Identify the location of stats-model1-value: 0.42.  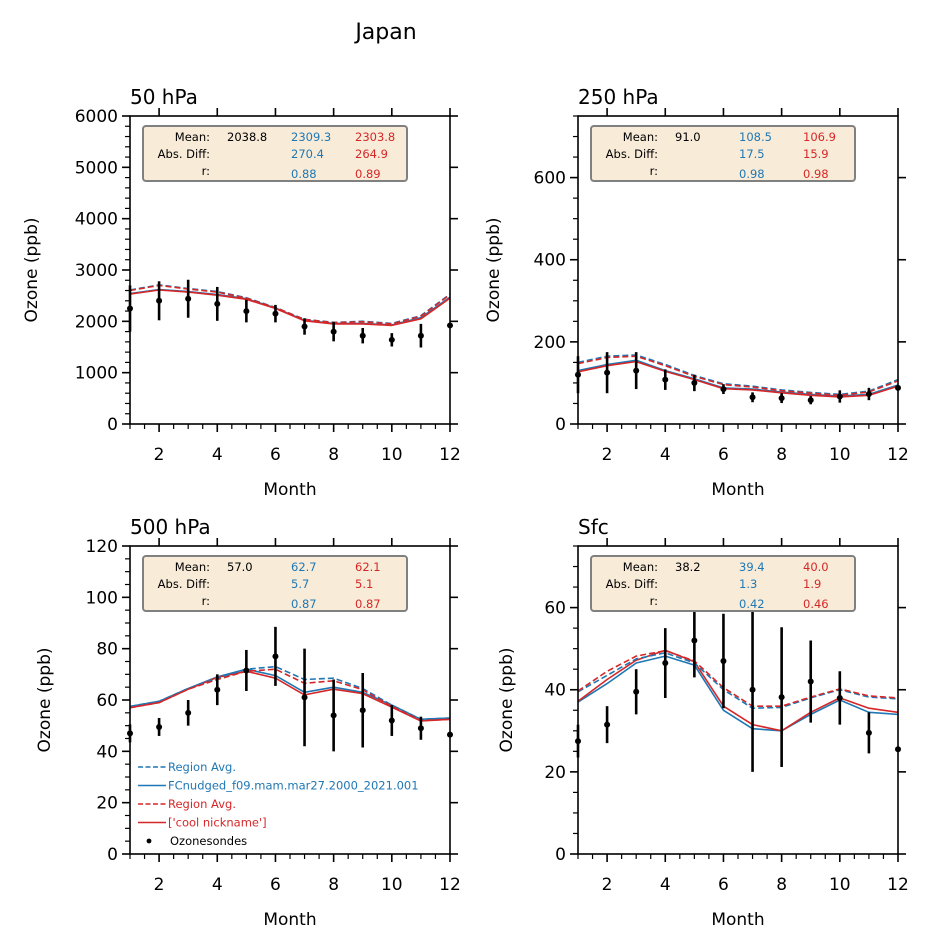
(752, 604).